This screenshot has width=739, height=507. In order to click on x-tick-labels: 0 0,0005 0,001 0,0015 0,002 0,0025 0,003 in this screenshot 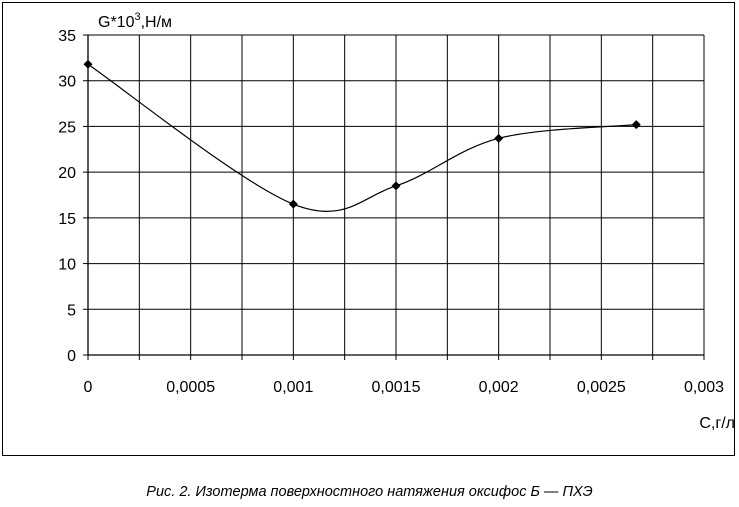, I will do `click(404, 387)`.